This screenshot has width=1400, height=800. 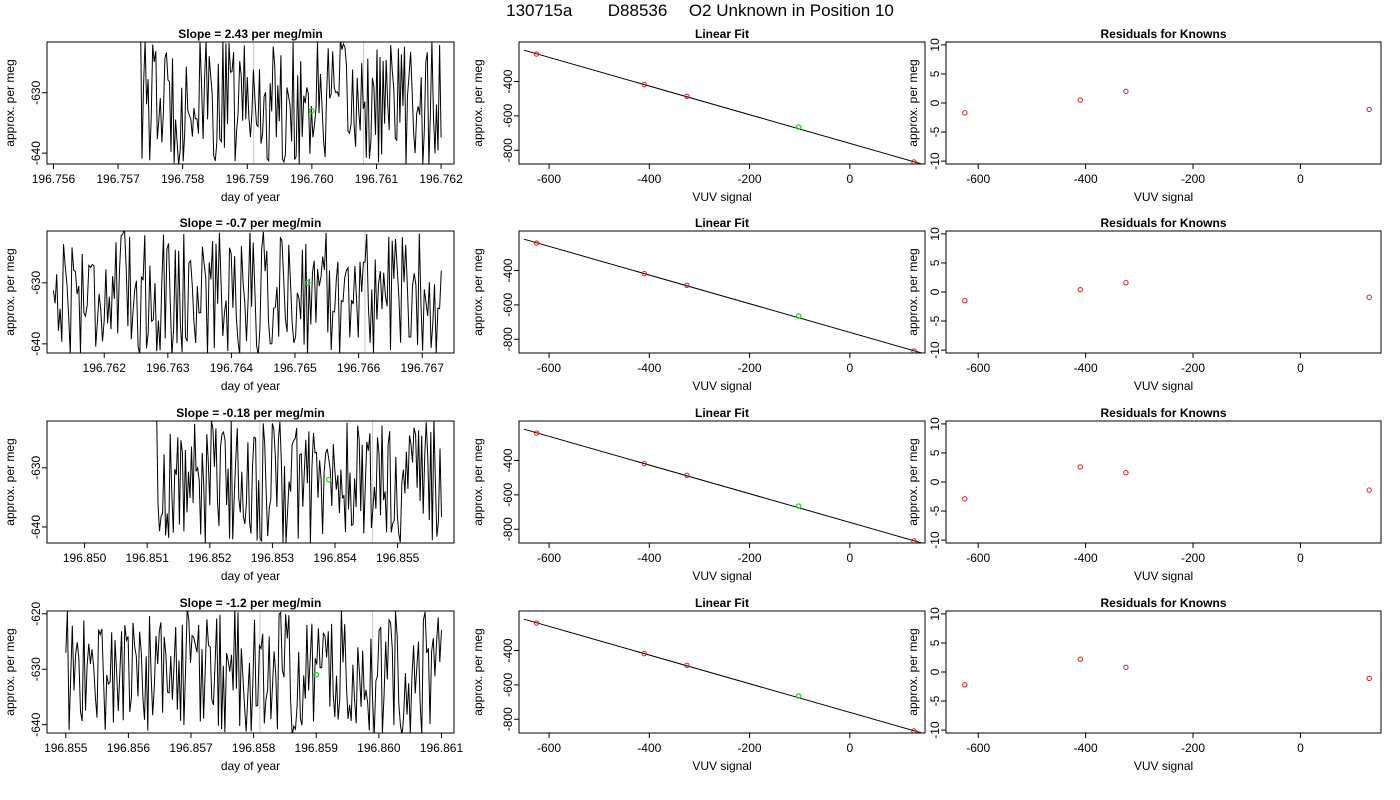 I want to click on timeseries-x-tick-label: 196.764, so click(x=232, y=368).